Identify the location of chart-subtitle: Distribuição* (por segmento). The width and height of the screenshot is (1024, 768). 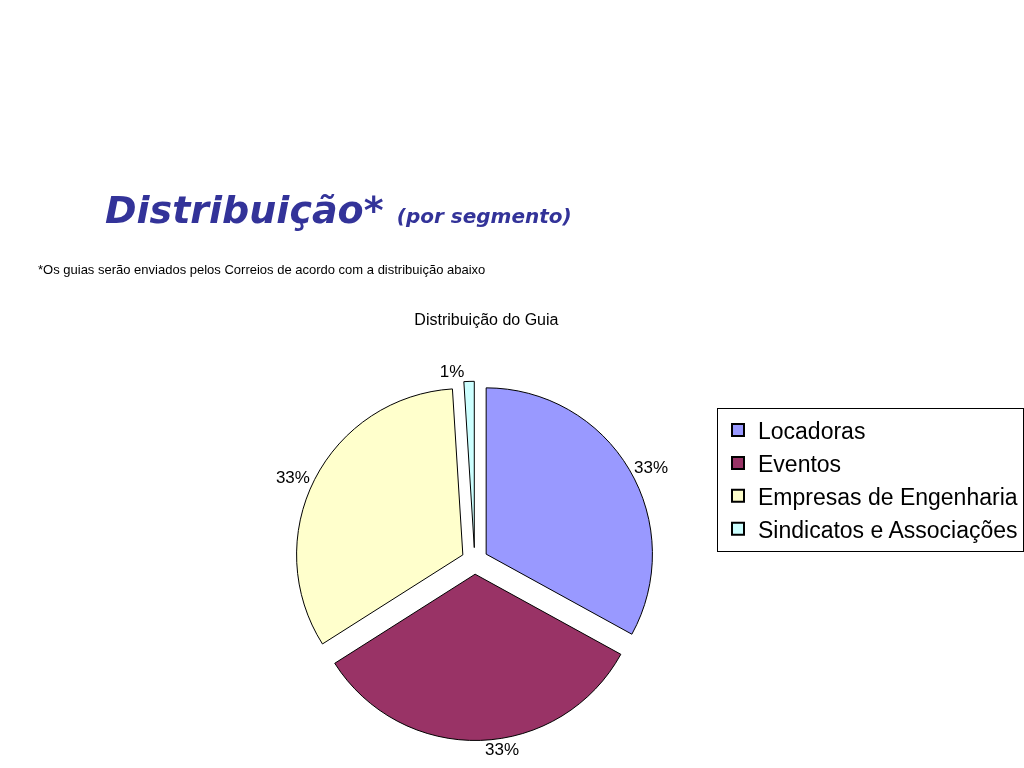
(338, 210).